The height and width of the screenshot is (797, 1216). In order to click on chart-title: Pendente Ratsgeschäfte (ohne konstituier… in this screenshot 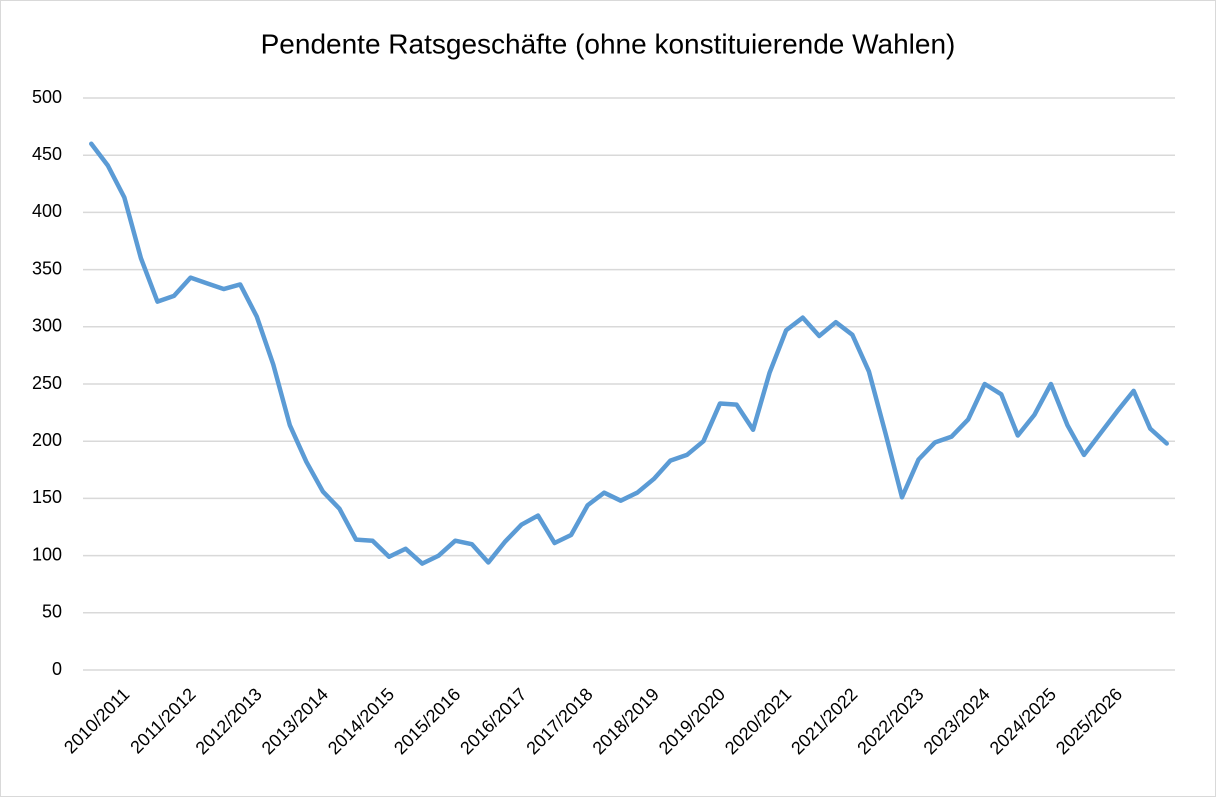, I will do `click(608, 43)`.